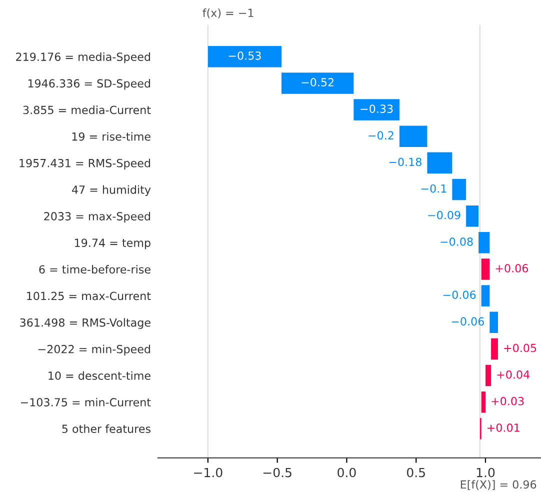  What do you see at coordinates (111, 190) in the screenshot?
I see `y-tick-label: 47 = humidity` at bounding box center [111, 190].